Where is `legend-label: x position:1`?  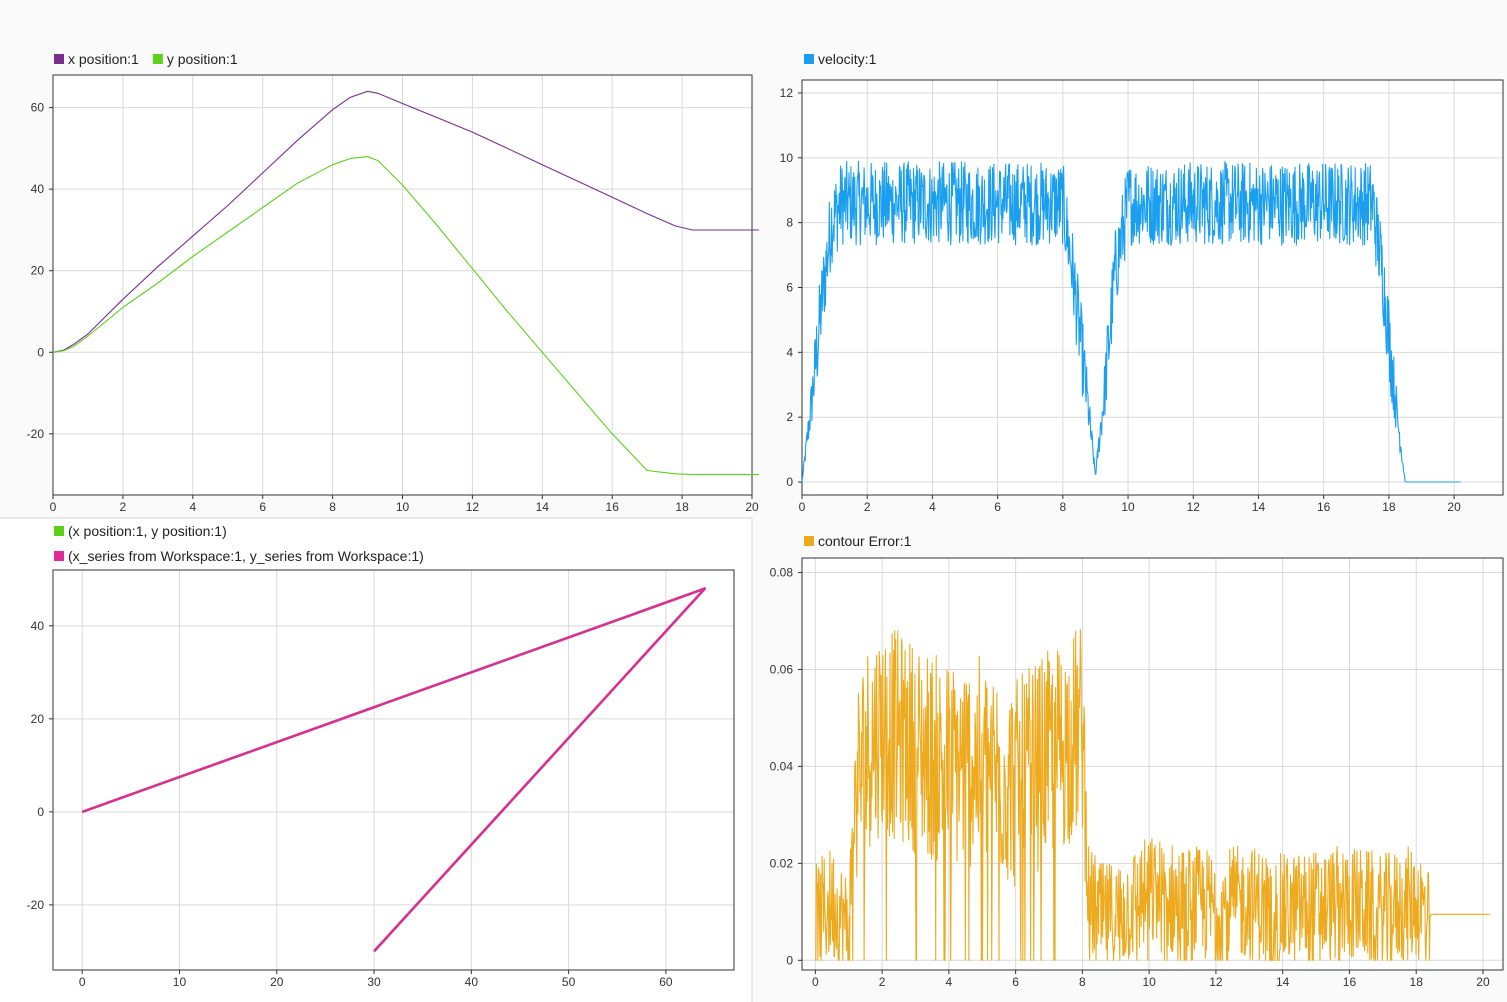
legend-label: x position:1 is located at coordinates (103, 59).